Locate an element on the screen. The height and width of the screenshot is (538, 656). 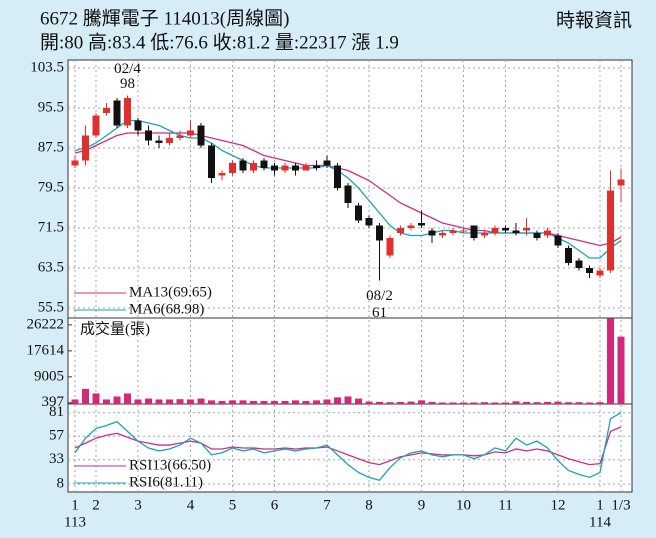
x-year-label: 114 is located at coordinates (600, 522).